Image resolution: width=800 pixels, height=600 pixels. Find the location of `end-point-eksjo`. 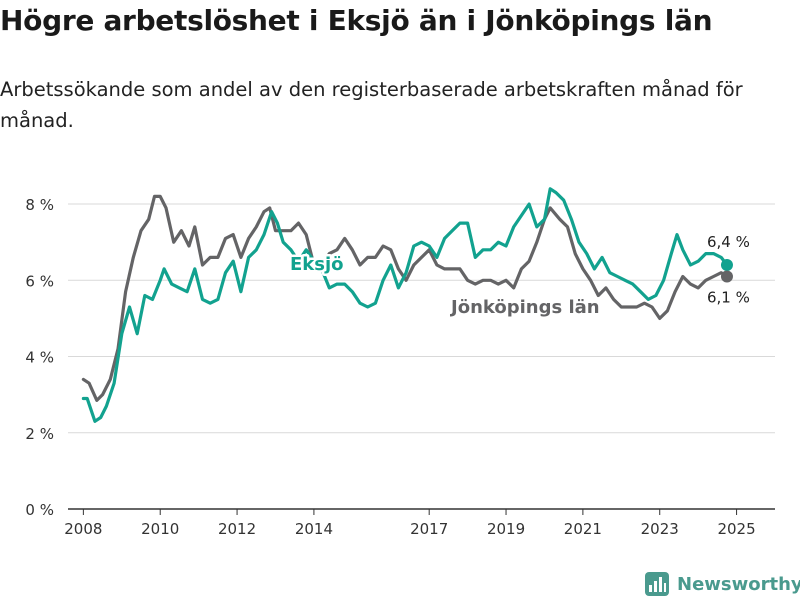

end-point-eksjo is located at coordinates (726, 265).